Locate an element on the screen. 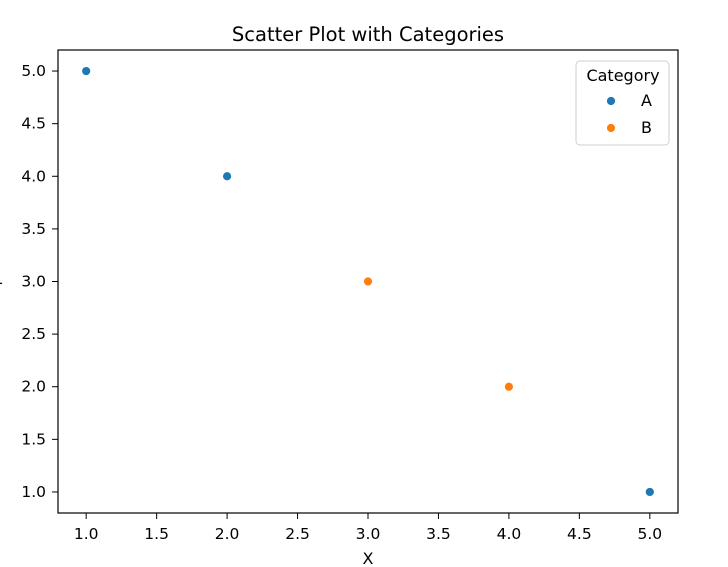 Image resolution: width=728 pixels, height=567 pixels. y-tick-label-5-0: 5.0 is located at coordinates (33, 71).